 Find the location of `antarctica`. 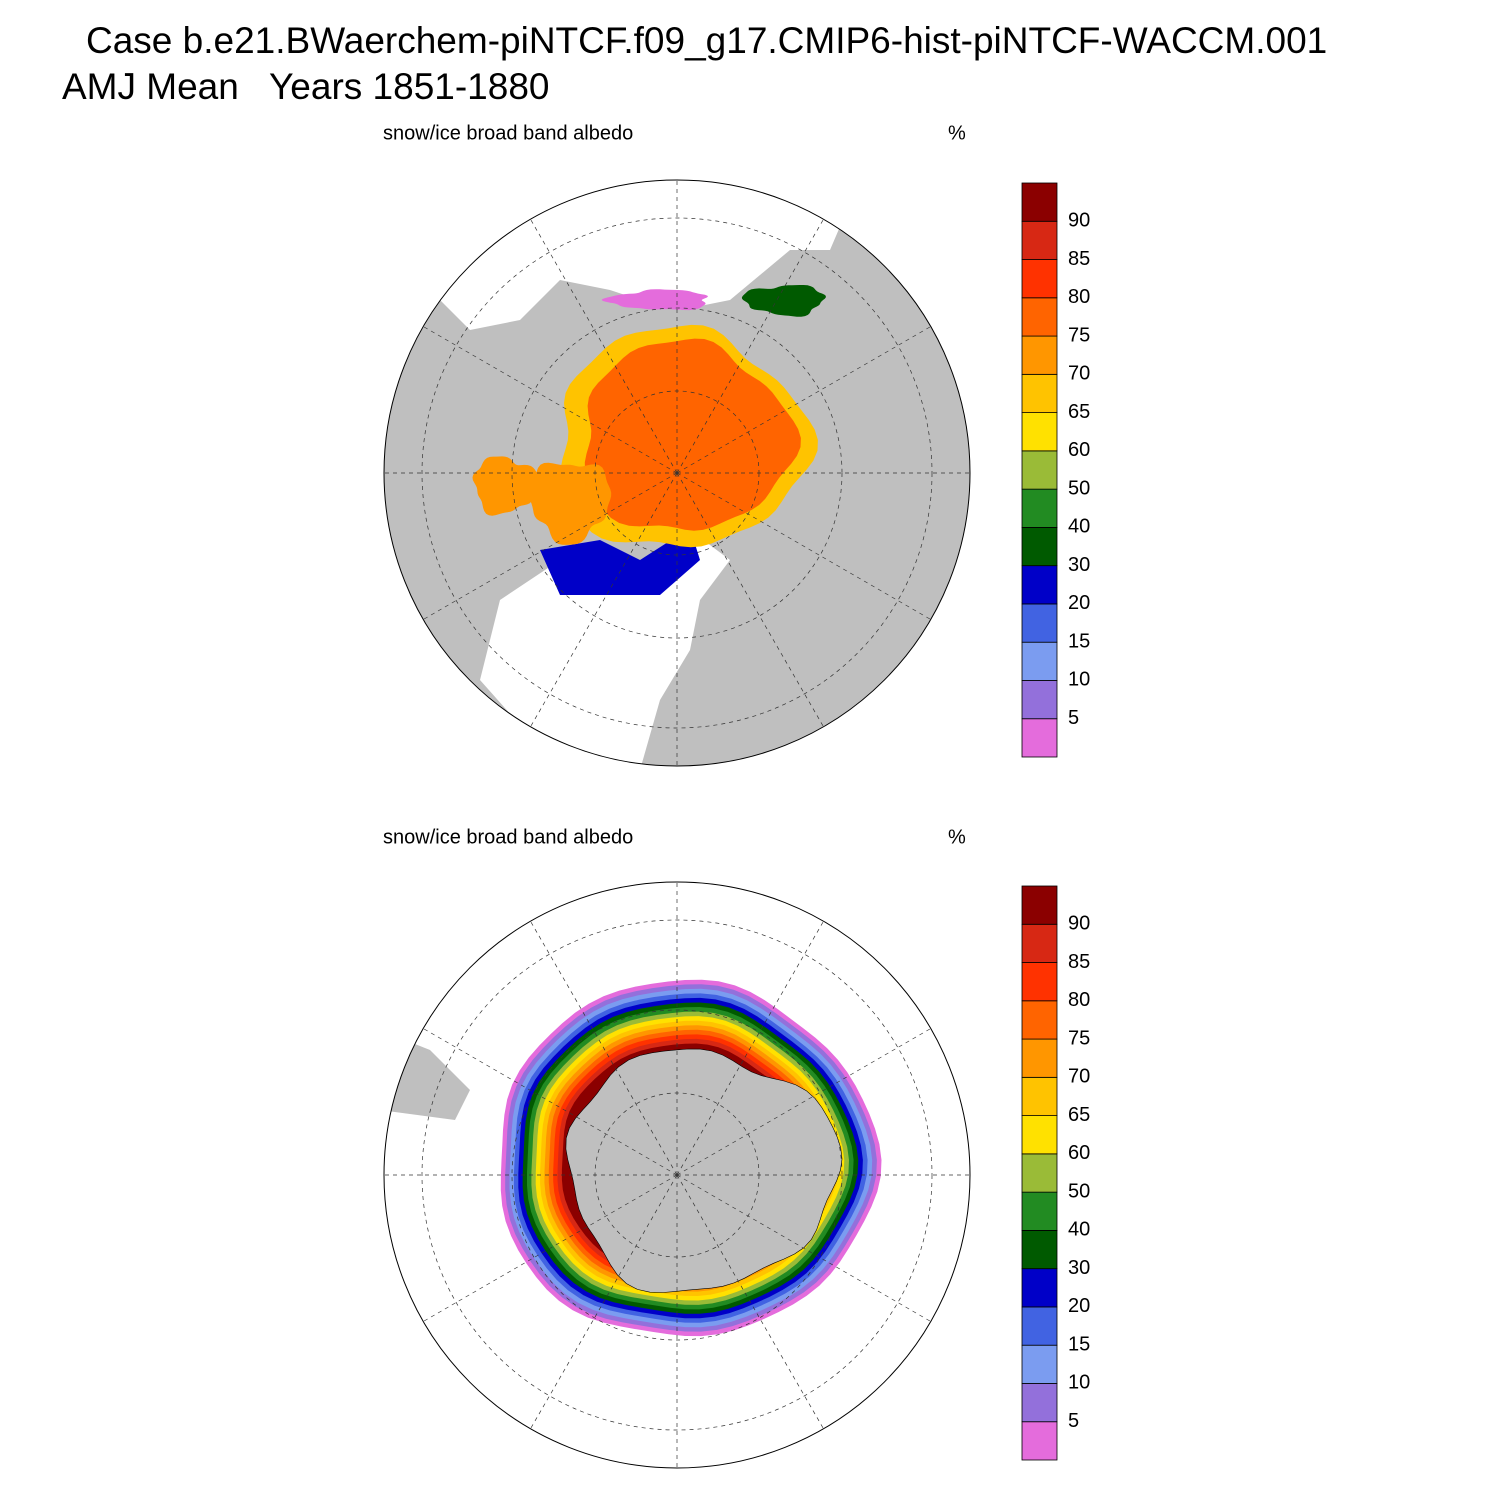

antarctica is located at coordinates (704, 1170).